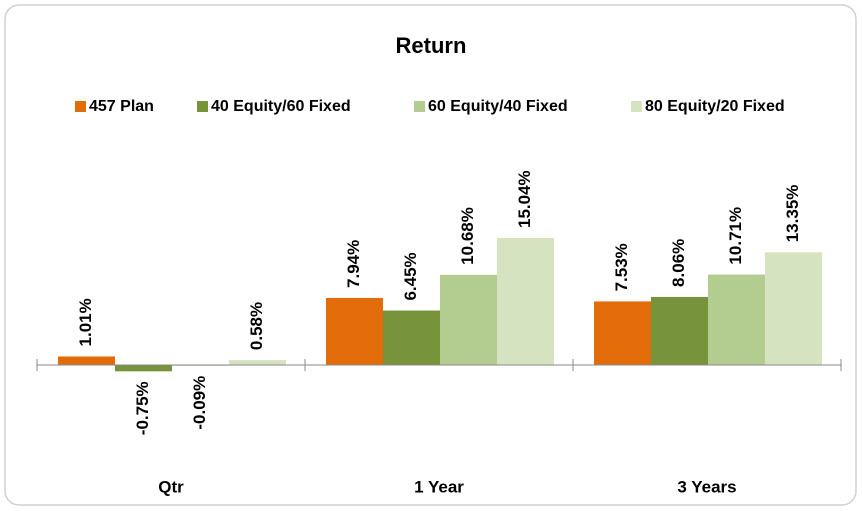 The image size is (862, 511). I want to click on x-tick-label: 1 Year, so click(439, 486).